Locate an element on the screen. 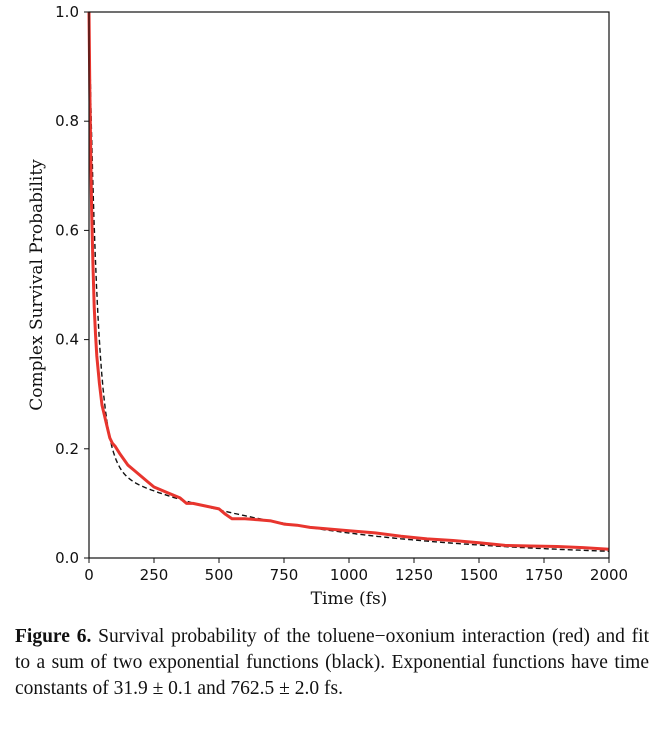 Image resolution: width=660 pixels, height=742 pixels. x-axis-label: Time (fs) is located at coordinates (349, 599).